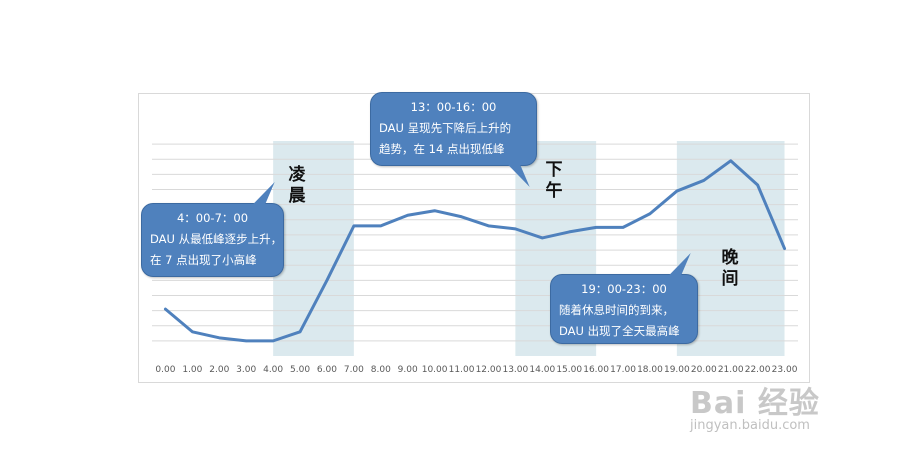 This screenshot has height=460, width=900. I want to click on x-tick-label: 5.00, so click(300, 370).